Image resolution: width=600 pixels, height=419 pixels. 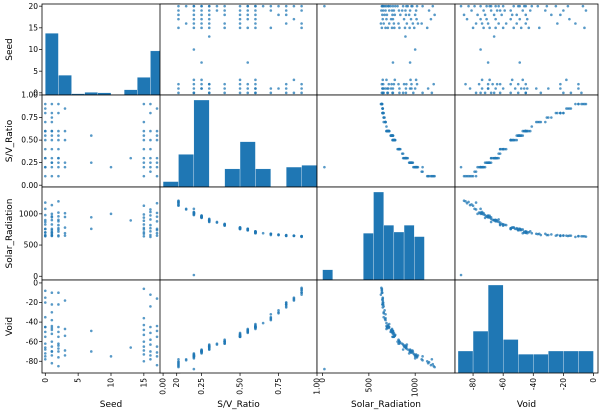 I want to click on y-tick-label-solar-radiation-0: 0, so click(x=35, y=276).